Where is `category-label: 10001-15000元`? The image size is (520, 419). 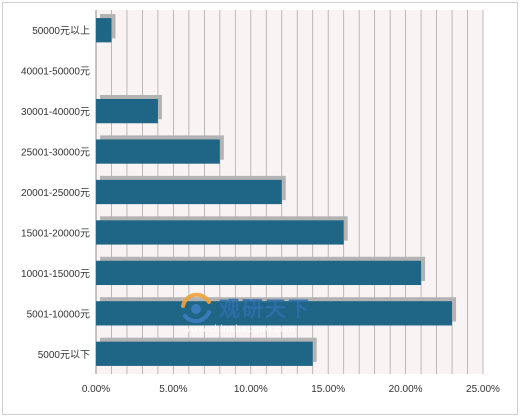 category-label: 10001-15000元 is located at coordinates (55, 274).